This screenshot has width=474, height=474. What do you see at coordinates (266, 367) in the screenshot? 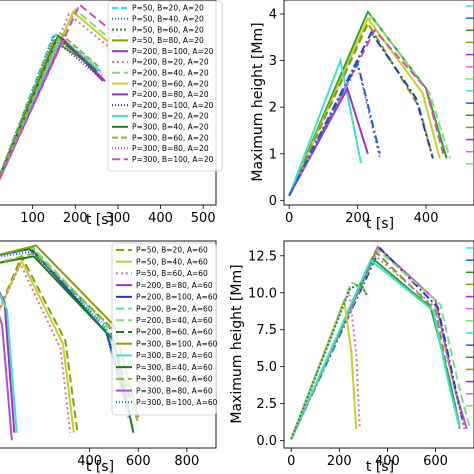
I see `y-tick-label: 5.0` at bounding box center [266, 367].